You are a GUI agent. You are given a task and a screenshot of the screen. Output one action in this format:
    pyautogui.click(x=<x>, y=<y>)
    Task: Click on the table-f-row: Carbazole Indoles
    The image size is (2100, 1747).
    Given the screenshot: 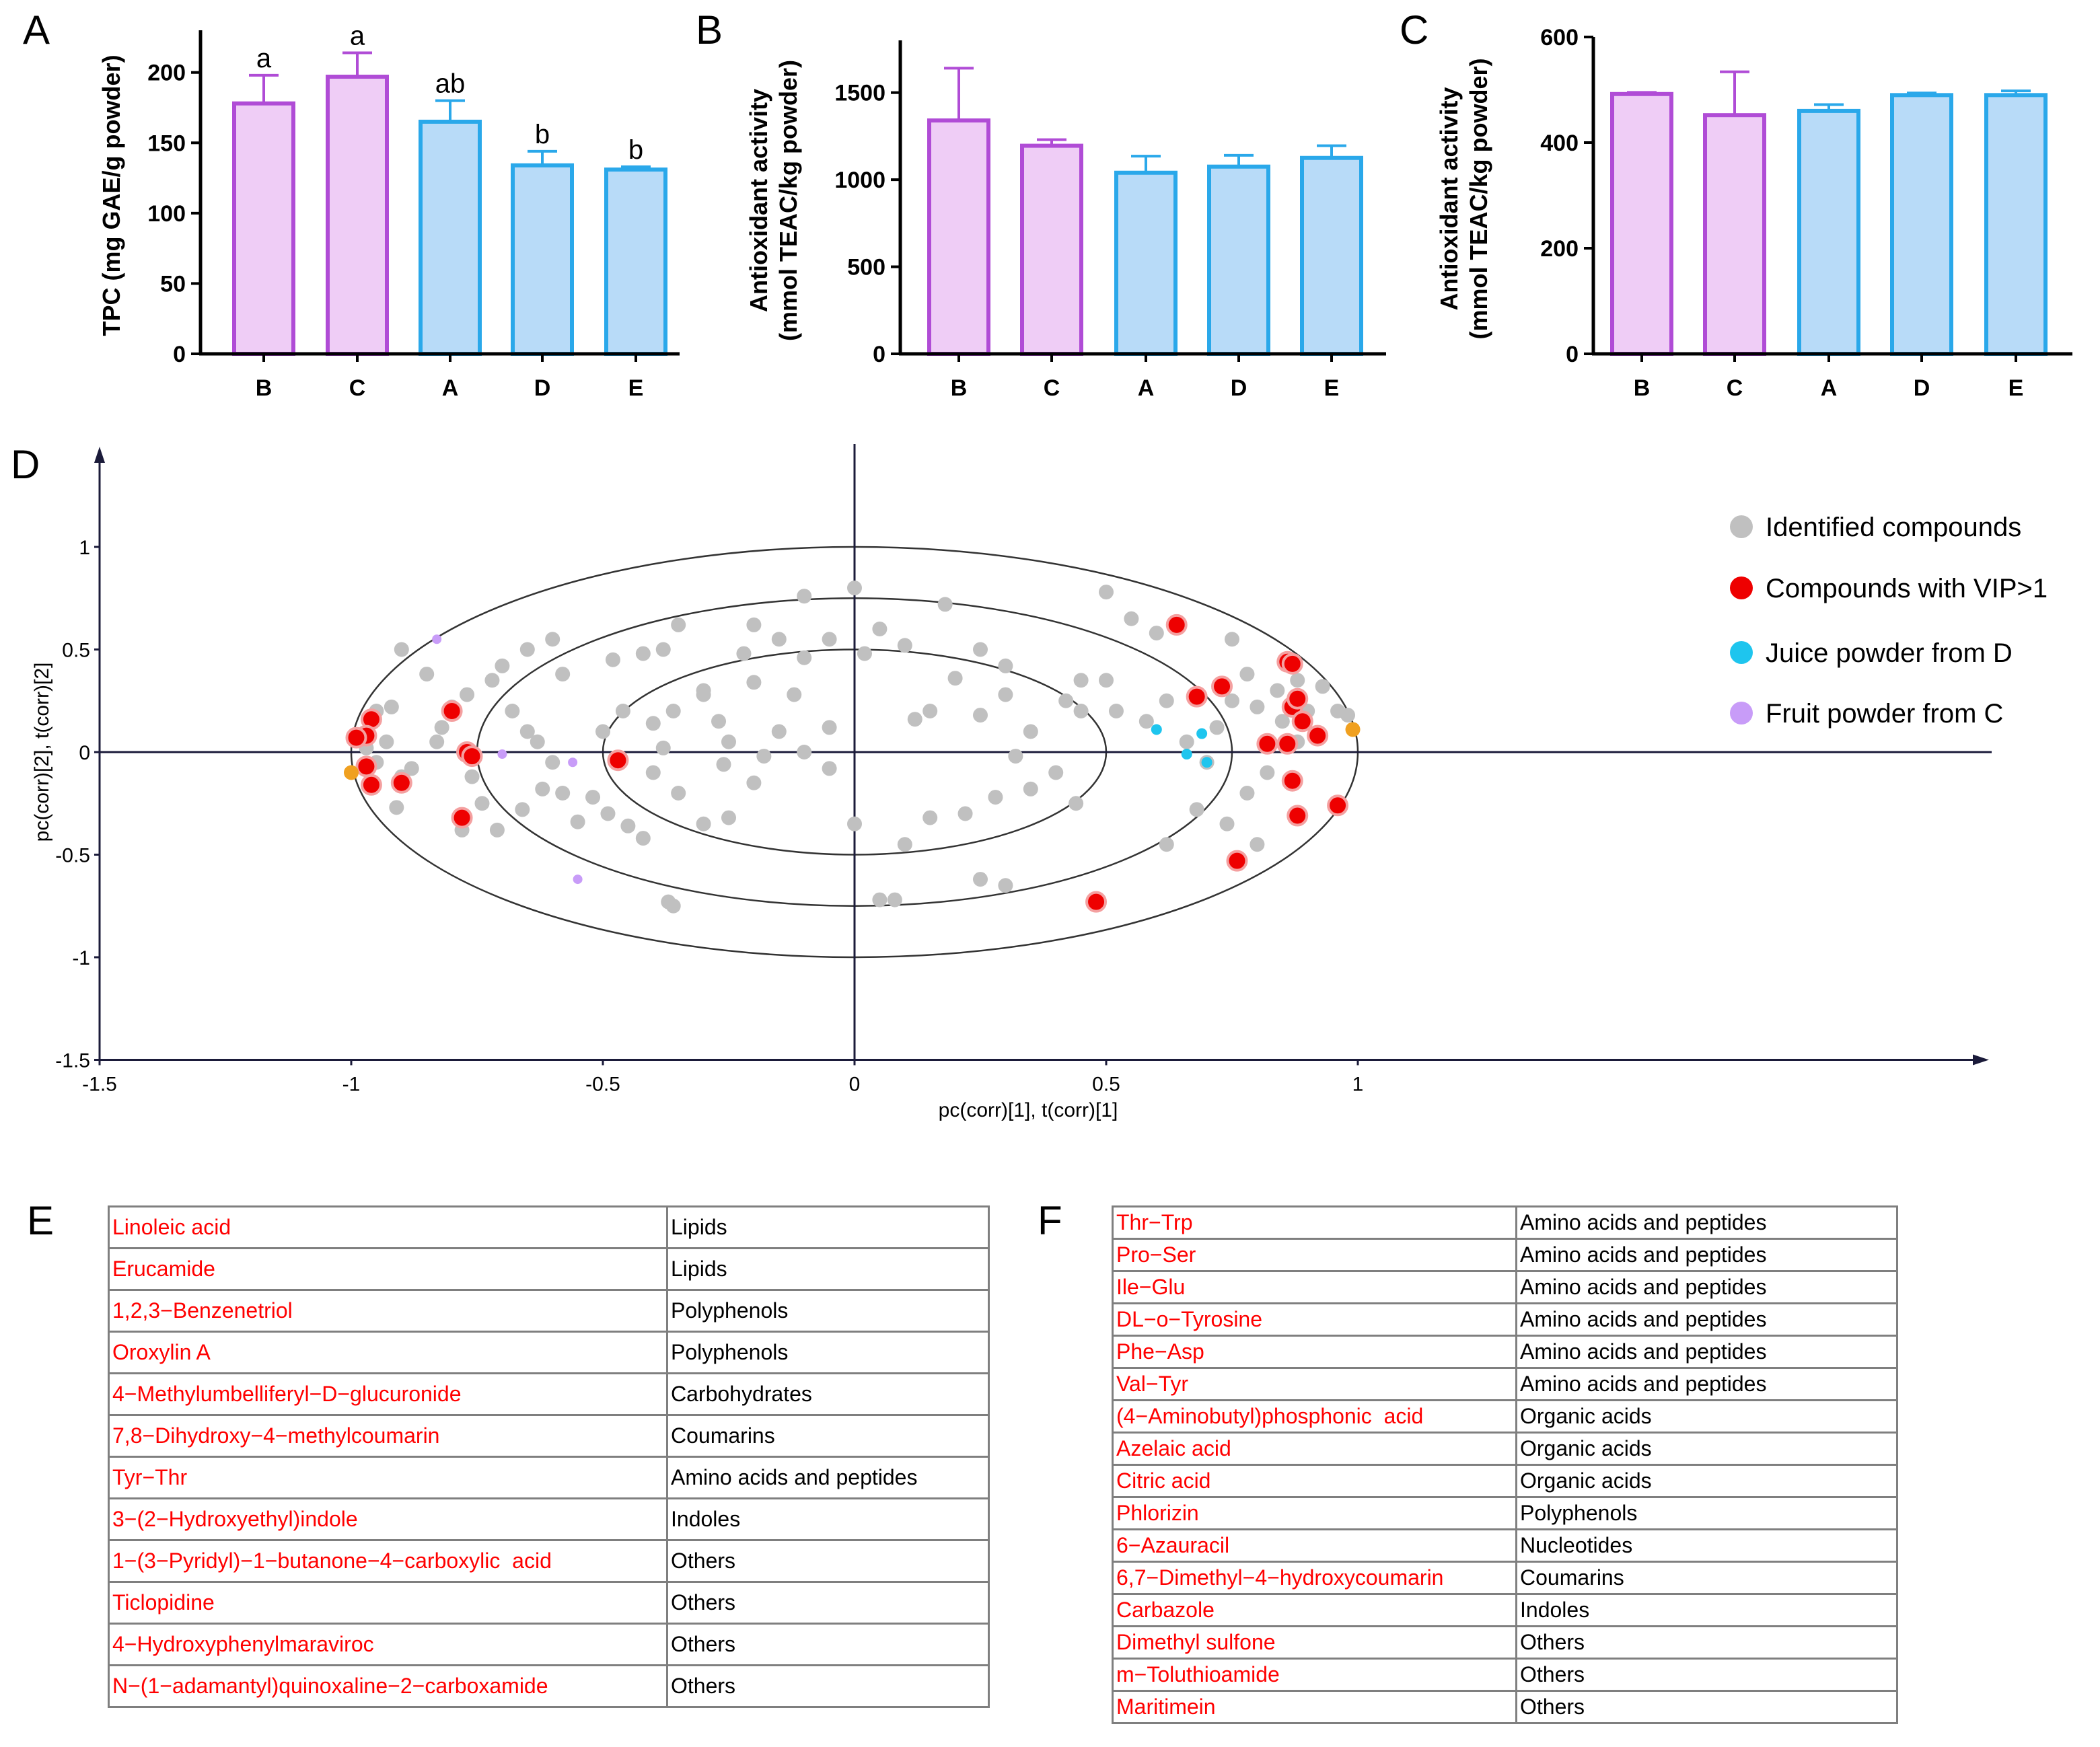 What is the action you would take?
    pyautogui.click(x=1505, y=1610)
    